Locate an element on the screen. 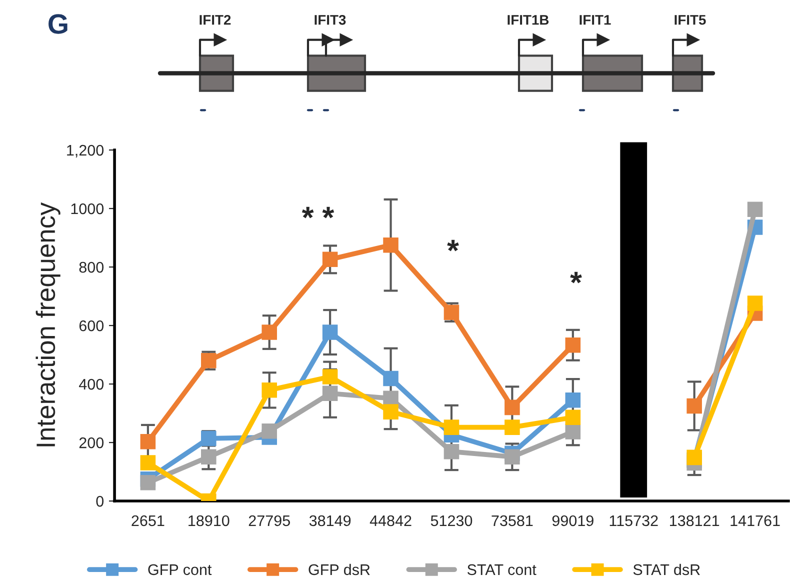 Image resolution: width=790 pixels, height=586 pixels. legend-label: STAT cont is located at coordinates (501, 570).